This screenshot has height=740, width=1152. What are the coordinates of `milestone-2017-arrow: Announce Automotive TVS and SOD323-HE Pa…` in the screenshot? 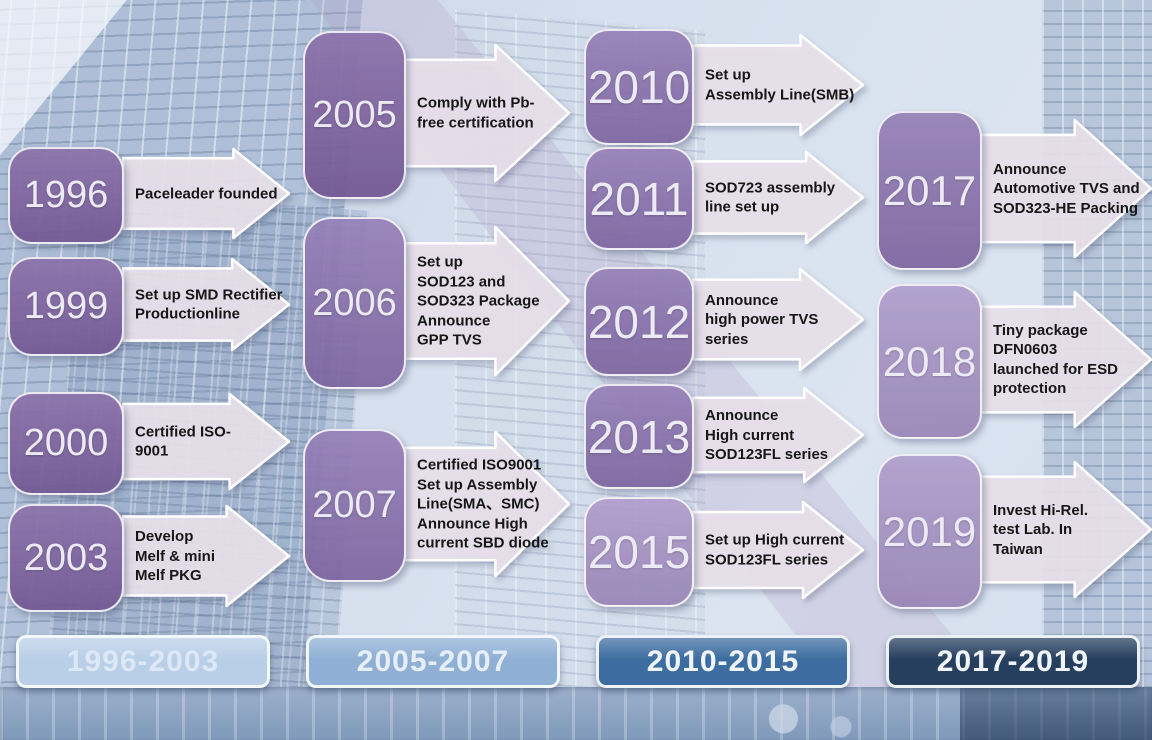 It's located at (1065, 188).